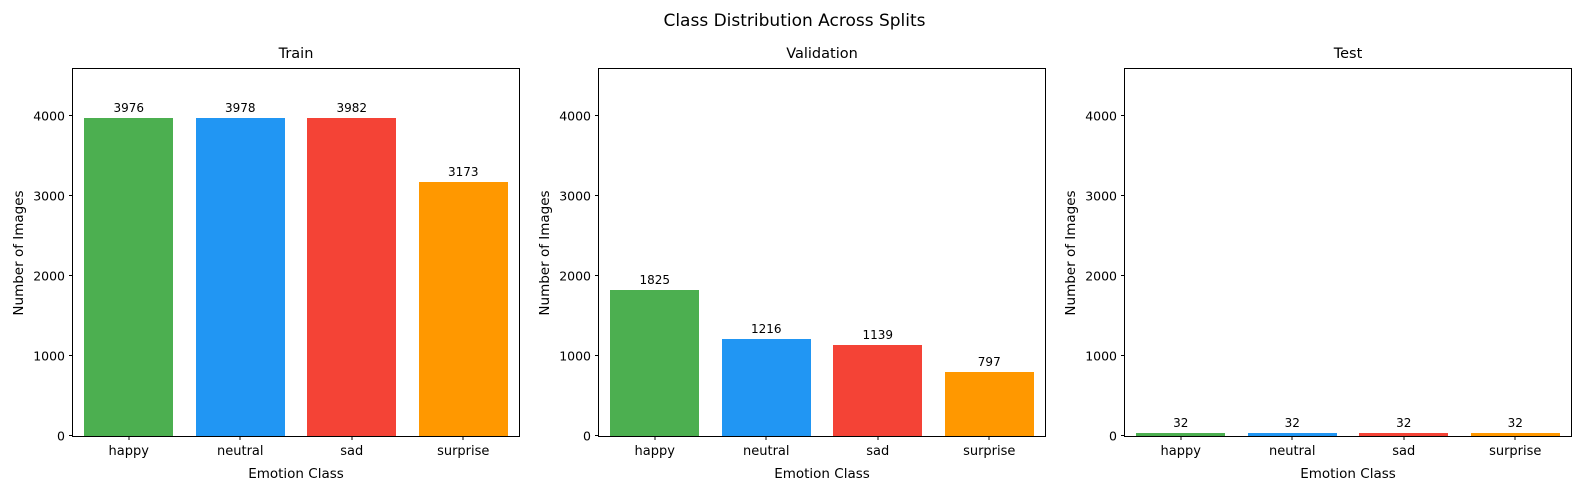 The image size is (1589, 495). I want to click on bar-value-label: 1139, so click(878, 334).